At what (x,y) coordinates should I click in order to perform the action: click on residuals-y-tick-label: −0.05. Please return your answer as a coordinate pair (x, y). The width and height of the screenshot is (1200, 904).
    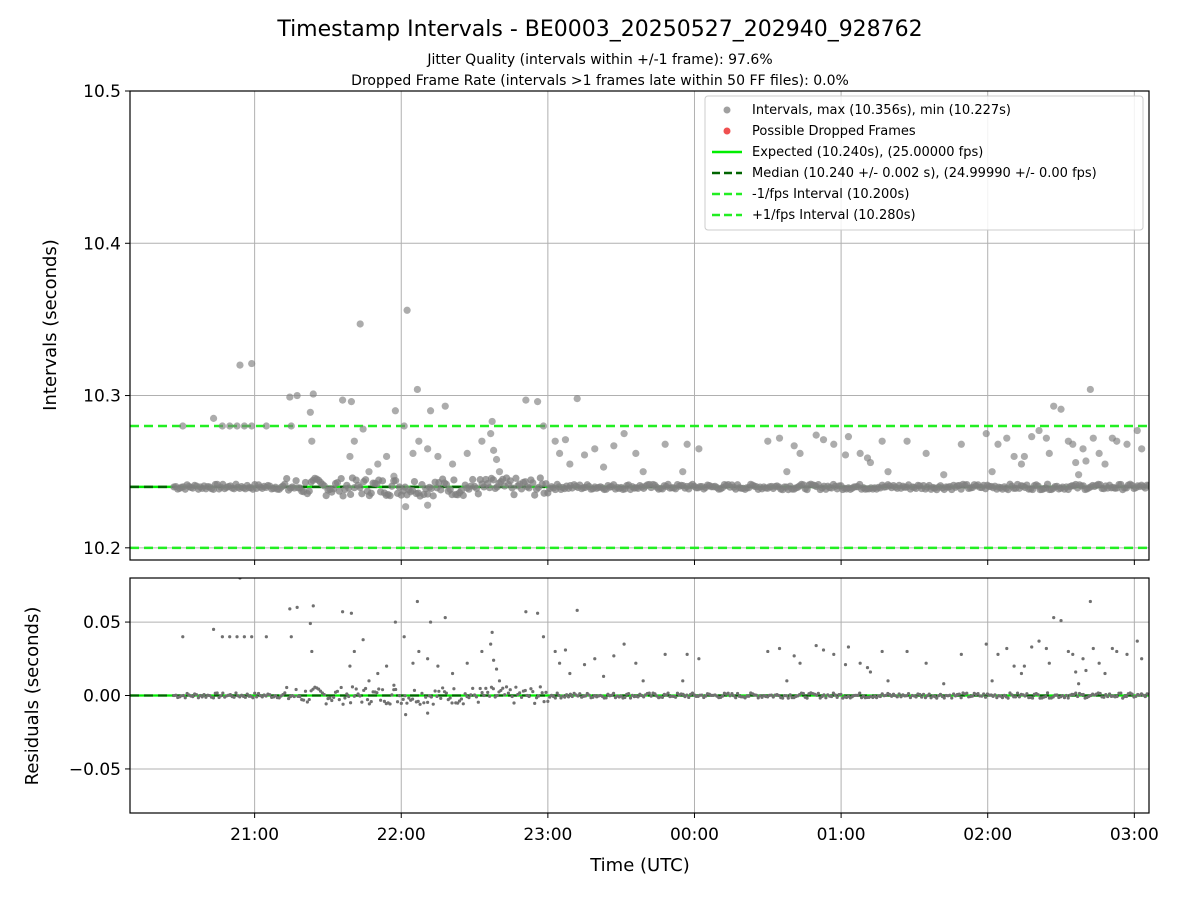
    Looking at the image, I should click on (95, 770).